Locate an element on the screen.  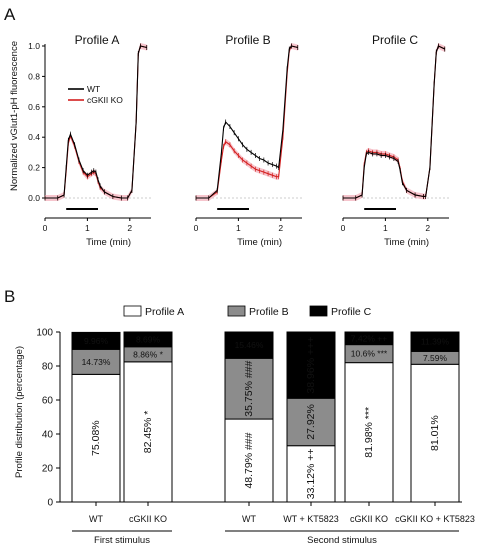
y-tick-label: 0 is located at coordinates (50, 503).